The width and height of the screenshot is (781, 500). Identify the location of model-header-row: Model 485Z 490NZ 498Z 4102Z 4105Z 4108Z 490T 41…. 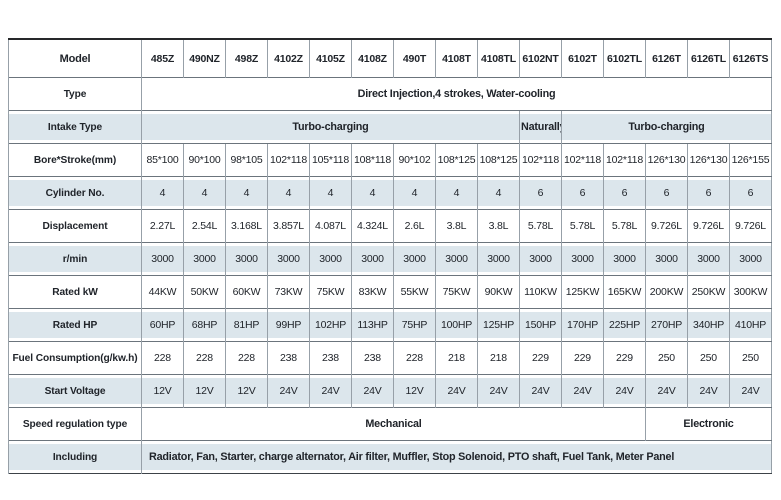
(390, 58).